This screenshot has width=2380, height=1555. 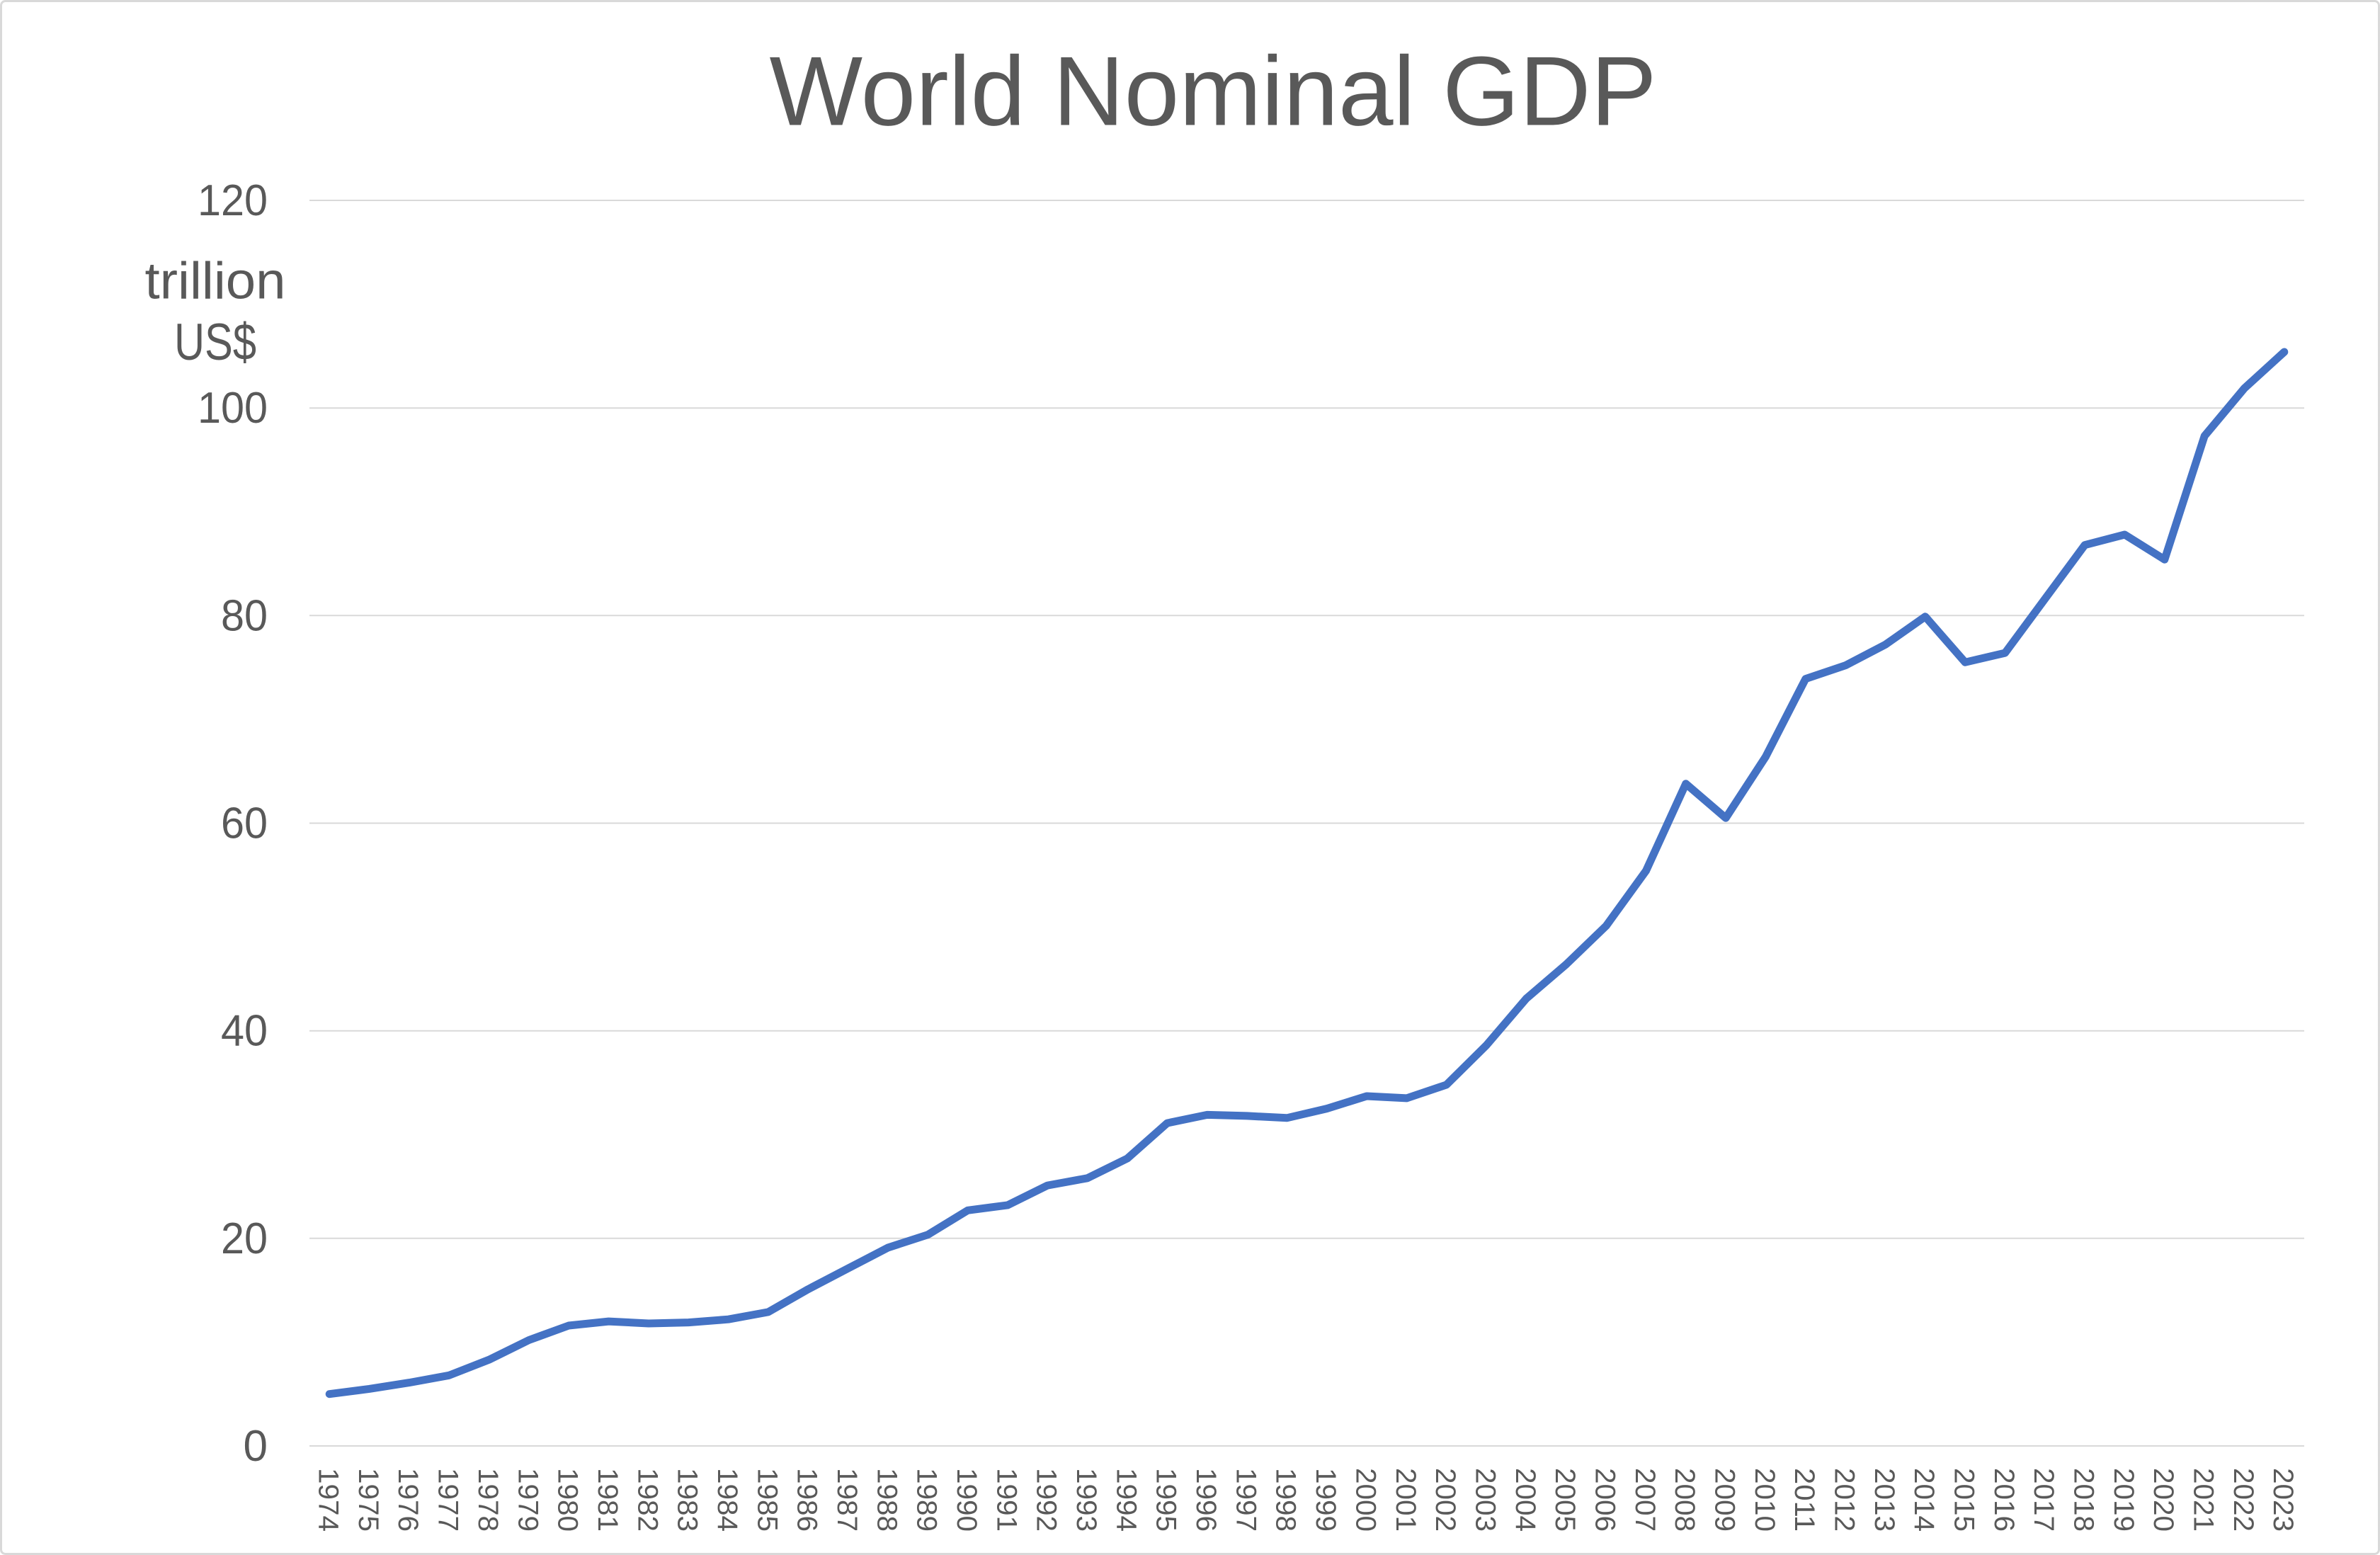 I want to click on svg-text: 2012, so click(x=1844, y=1500).